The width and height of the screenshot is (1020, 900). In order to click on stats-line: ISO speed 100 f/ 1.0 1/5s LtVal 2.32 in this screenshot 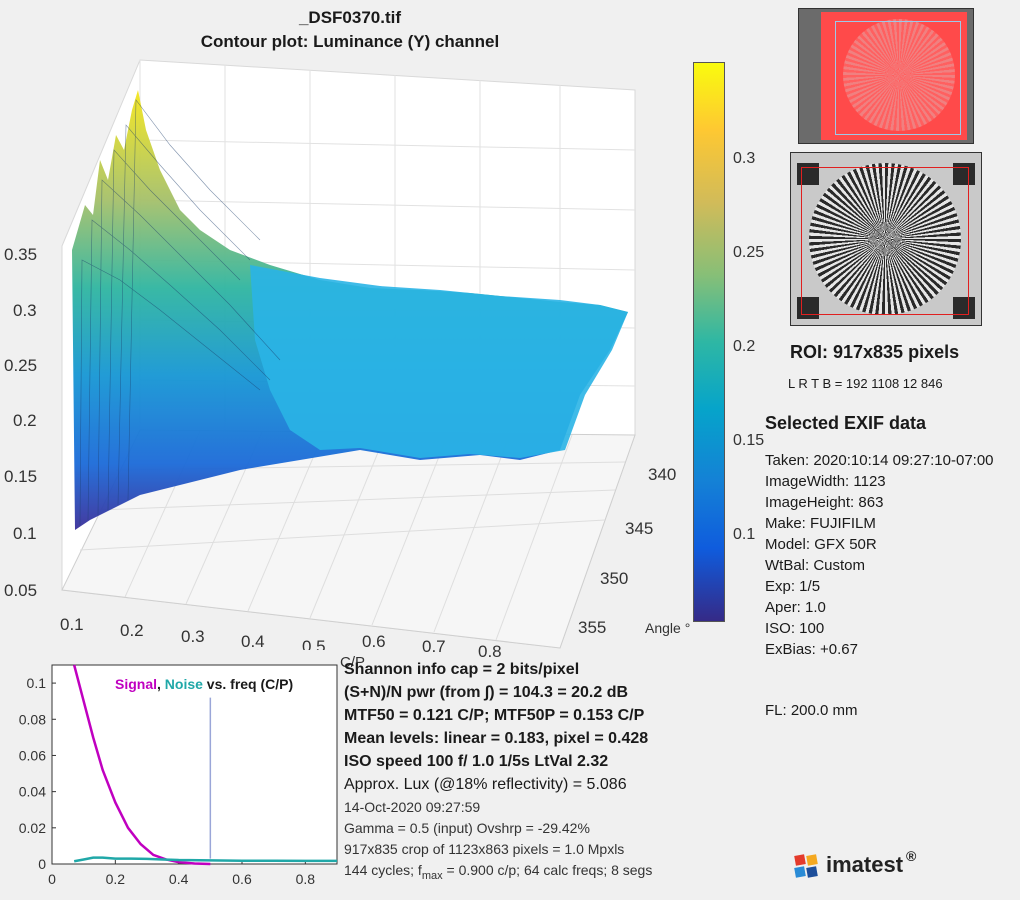, I will do `click(476, 761)`.